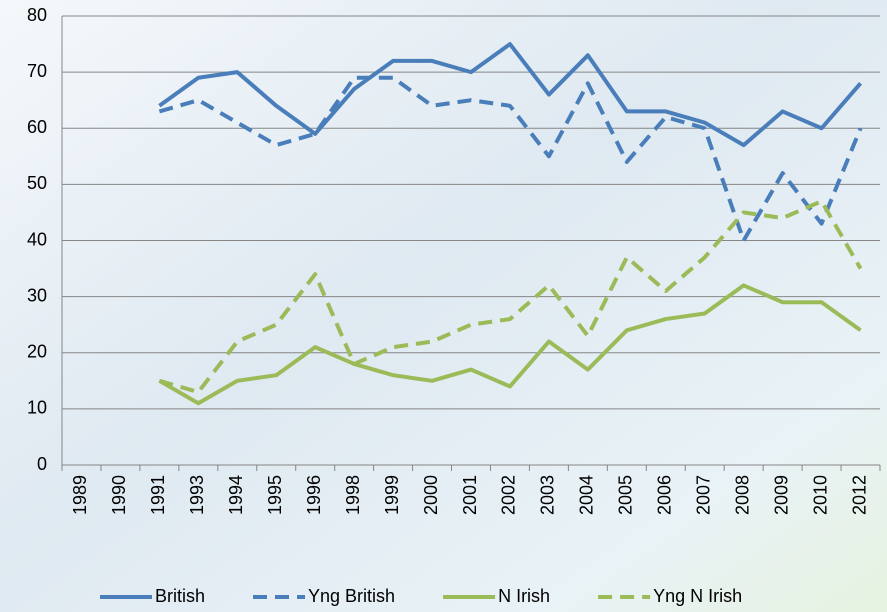 This screenshot has width=887, height=612. Describe the element at coordinates (37, 352) in the screenshot. I see `y-tick-label: 20` at that location.